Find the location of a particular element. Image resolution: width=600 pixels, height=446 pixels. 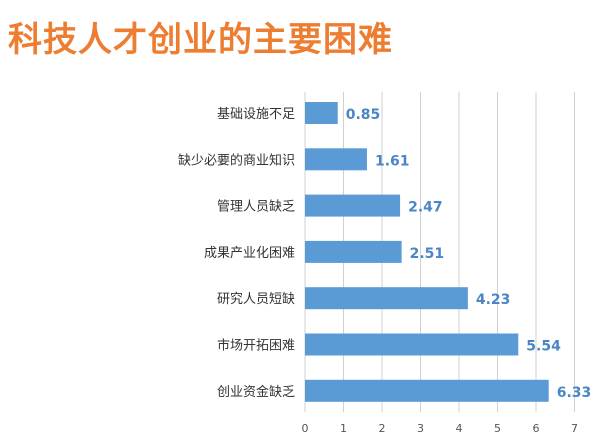

category-label: 市场开拓困难 is located at coordinates (256, 346).